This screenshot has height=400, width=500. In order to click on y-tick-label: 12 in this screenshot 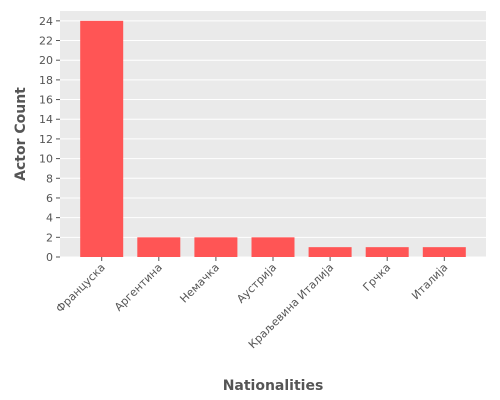, I will do `click(46, 139)`.